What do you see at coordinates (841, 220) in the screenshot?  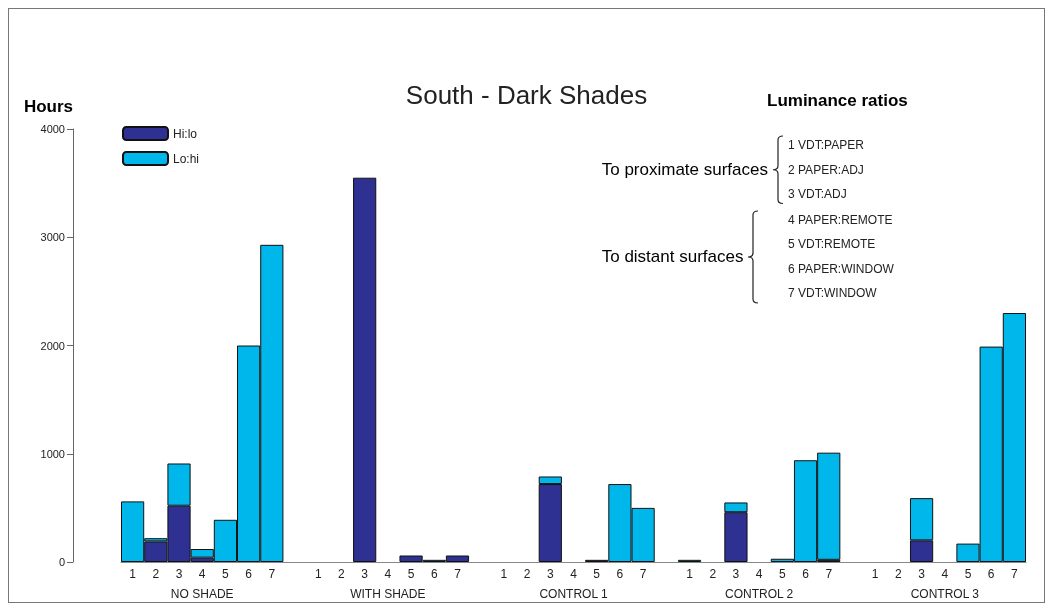 I see `annotation: 4 PAPER:REMOTE` at bounding box center [841, 220].